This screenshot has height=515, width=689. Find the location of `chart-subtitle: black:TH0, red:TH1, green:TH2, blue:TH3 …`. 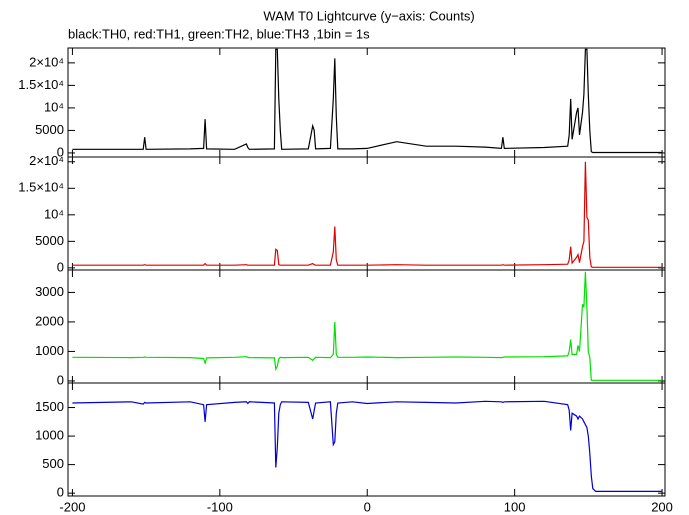

chart-subtitle: black:TH0, red:TH1, green:TH2, blue:TH3 … is located at coordinates (219, 33).